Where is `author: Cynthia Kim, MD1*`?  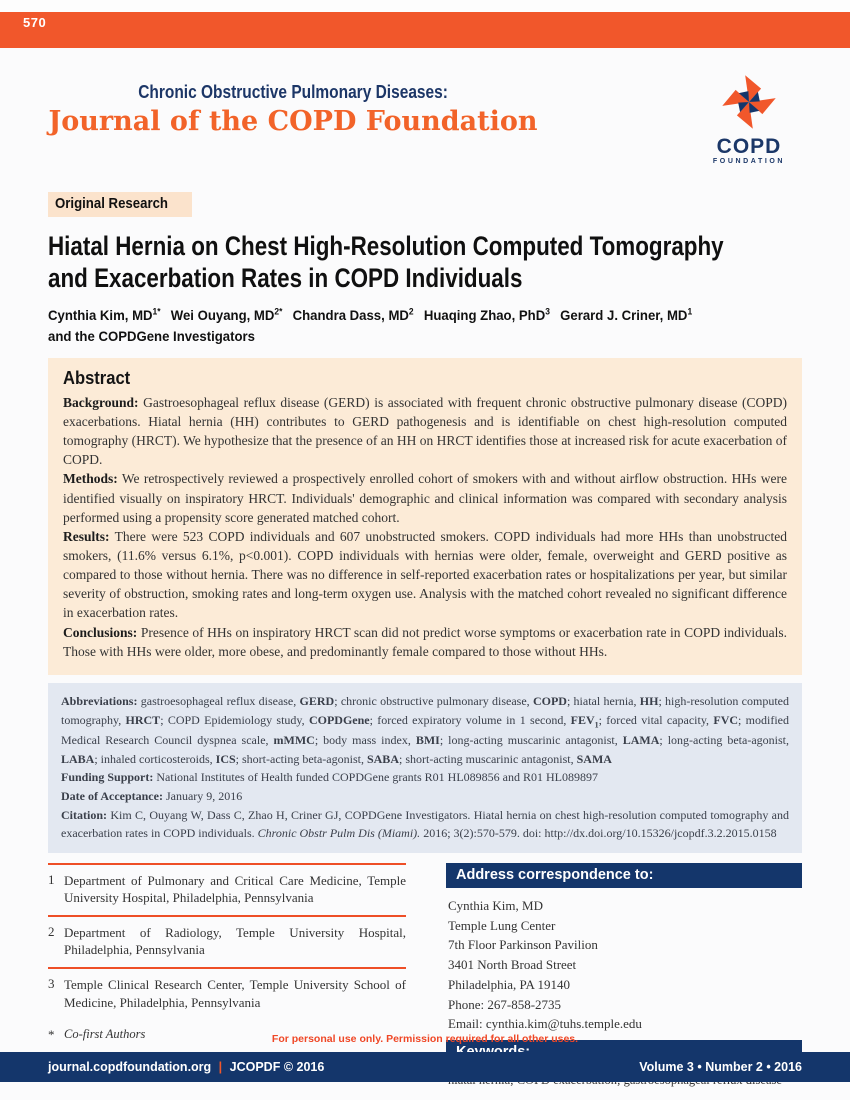
author: Cynthia Kim, MD1* is located at coordinates (104, 314).